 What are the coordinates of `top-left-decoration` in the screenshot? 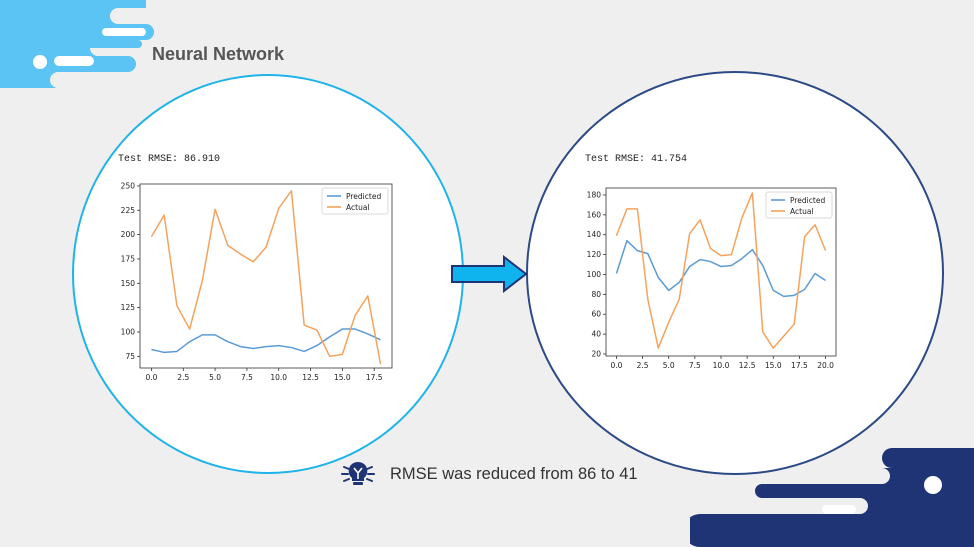 It's located at (77, 44).